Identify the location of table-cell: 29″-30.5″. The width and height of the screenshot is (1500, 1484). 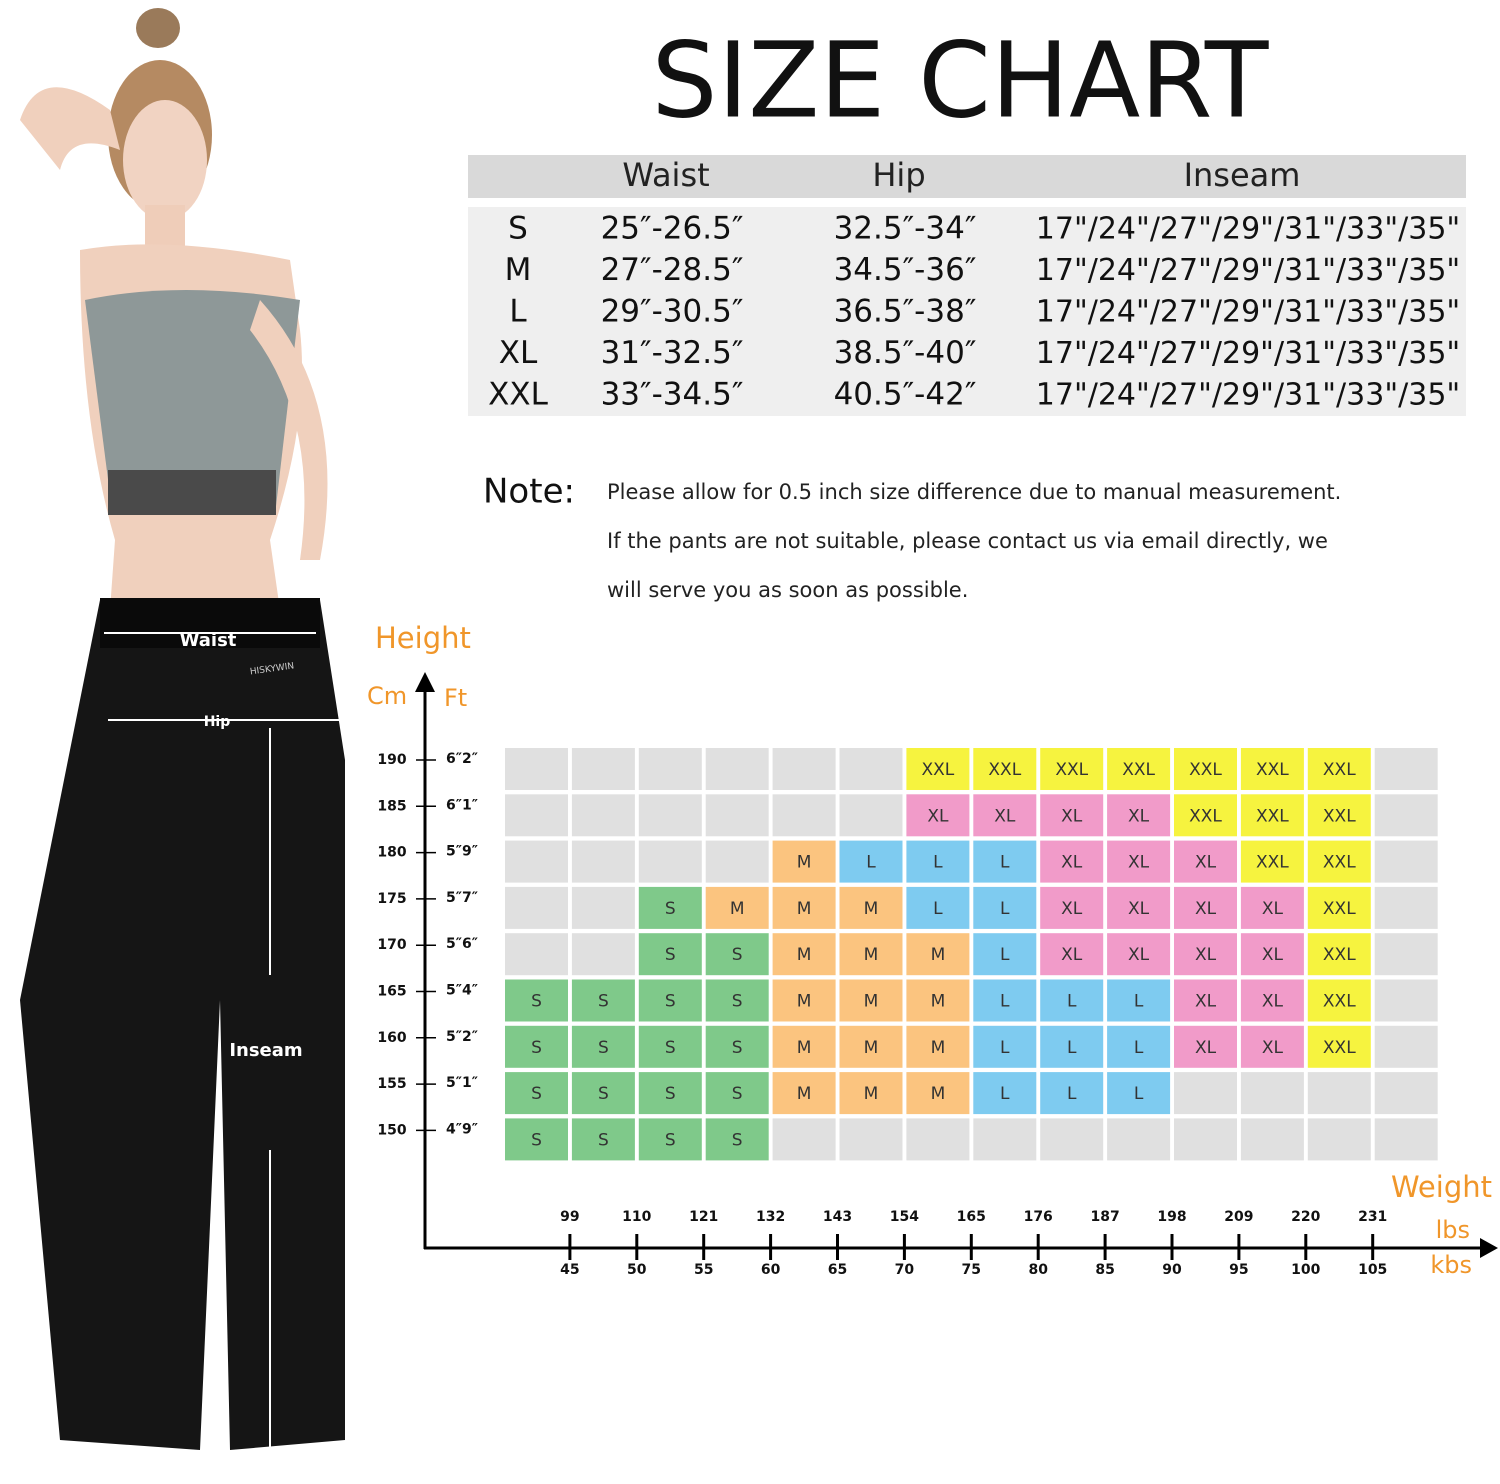
(672, 312).